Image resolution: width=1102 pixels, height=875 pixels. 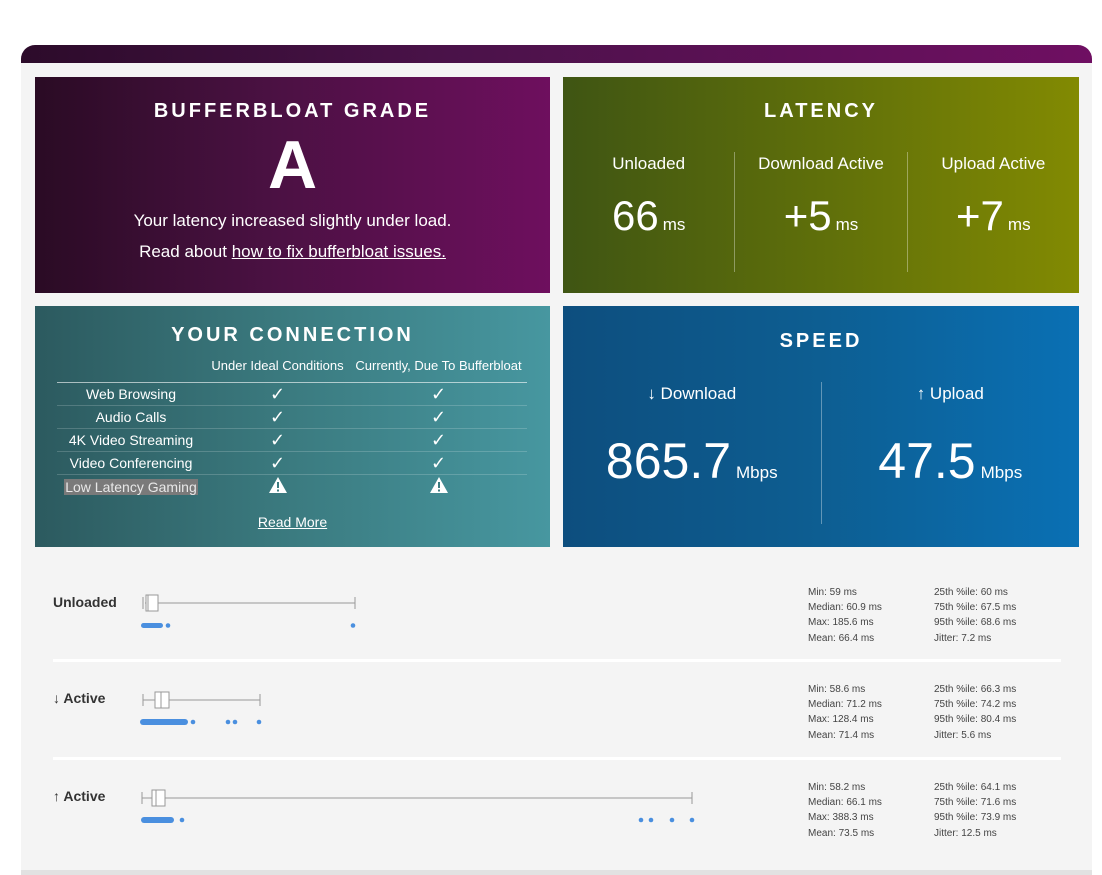 What do you see at coordinates (201, 708) in the screenshot?
I see `boxplot-download-active` at bounding box center [201, 708].